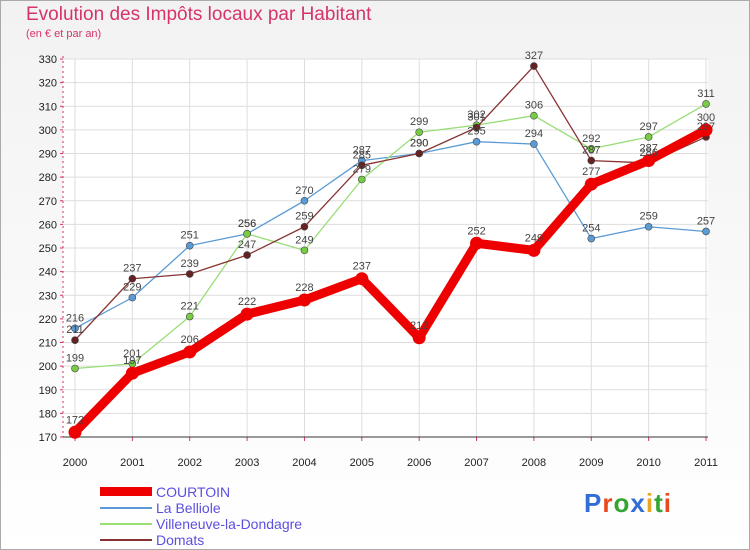  What do you see at coordinates (247, 302) in the screenshot?
I see `data-label-courtoin: 222` at bounding box center [247, 302].